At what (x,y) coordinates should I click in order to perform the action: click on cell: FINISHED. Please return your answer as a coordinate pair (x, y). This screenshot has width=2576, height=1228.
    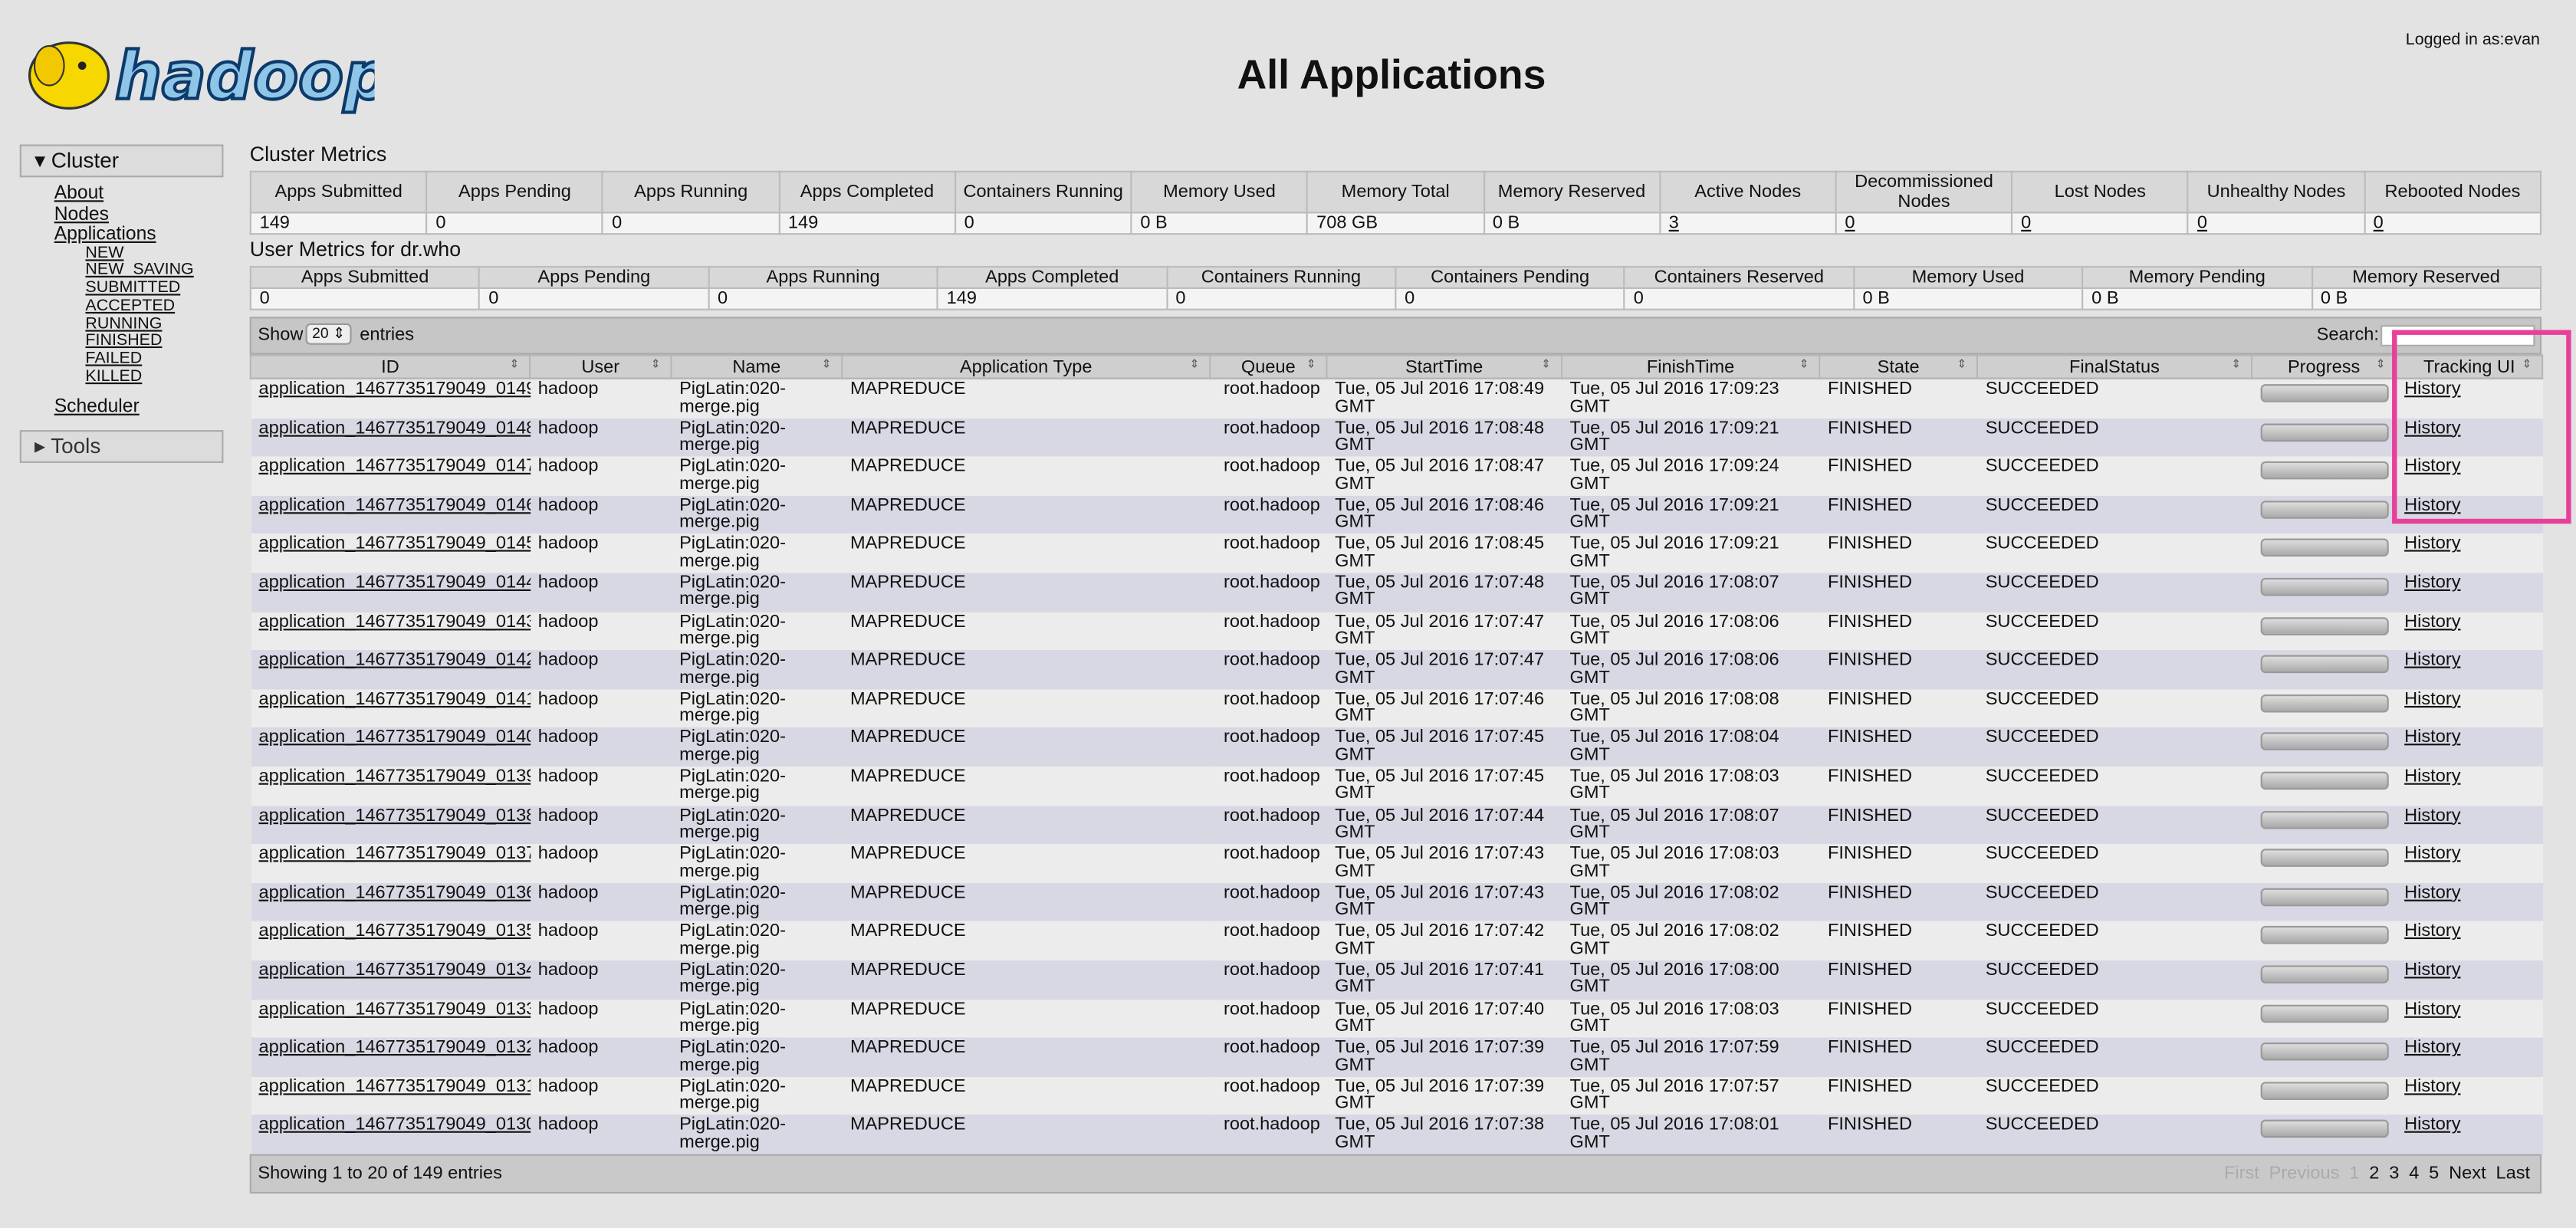
    Looking at the image, I should click on (1898, 825).